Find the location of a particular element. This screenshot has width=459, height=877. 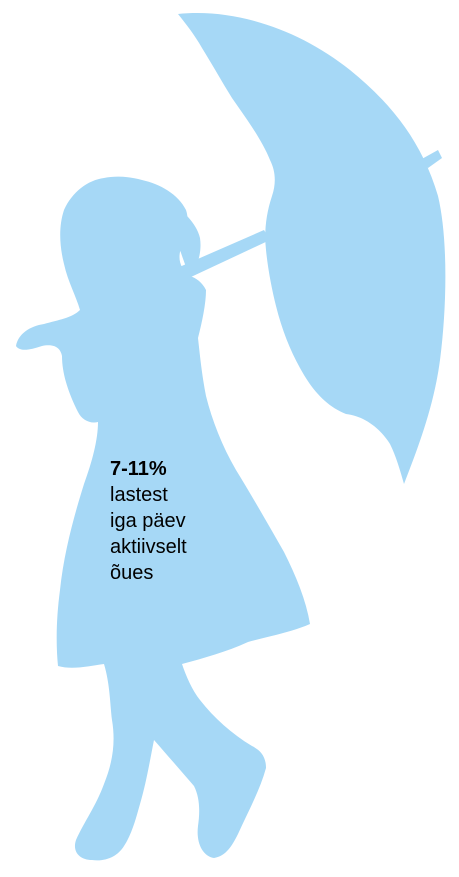

stat-text-block: 7-11% lastest iga päev aktiivselt õues is located at coordinates (180, 521).